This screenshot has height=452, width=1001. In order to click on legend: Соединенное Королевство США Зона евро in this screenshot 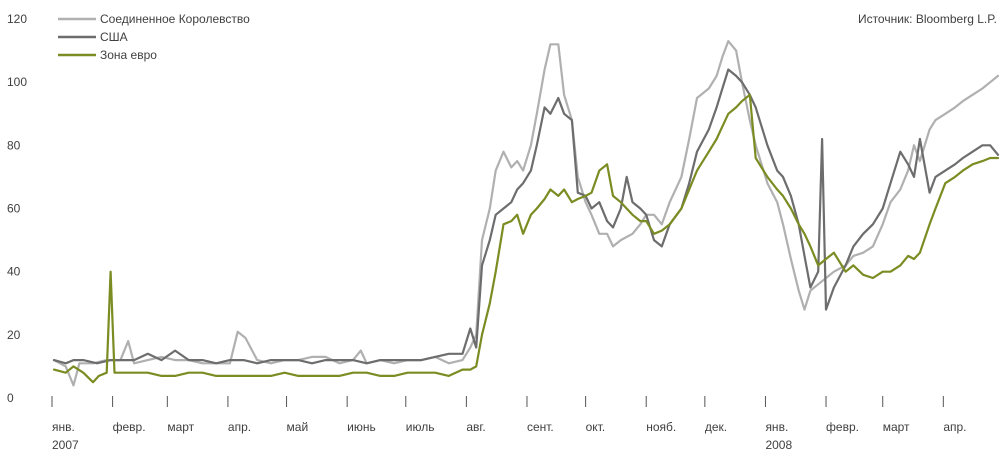, I will do `click(154, 37)`.